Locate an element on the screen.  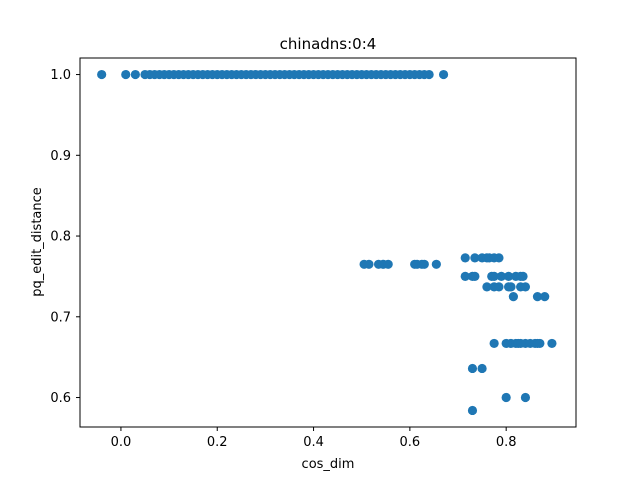
y-axis-label: pq_edit_distance is located at coordinates (37, 242).